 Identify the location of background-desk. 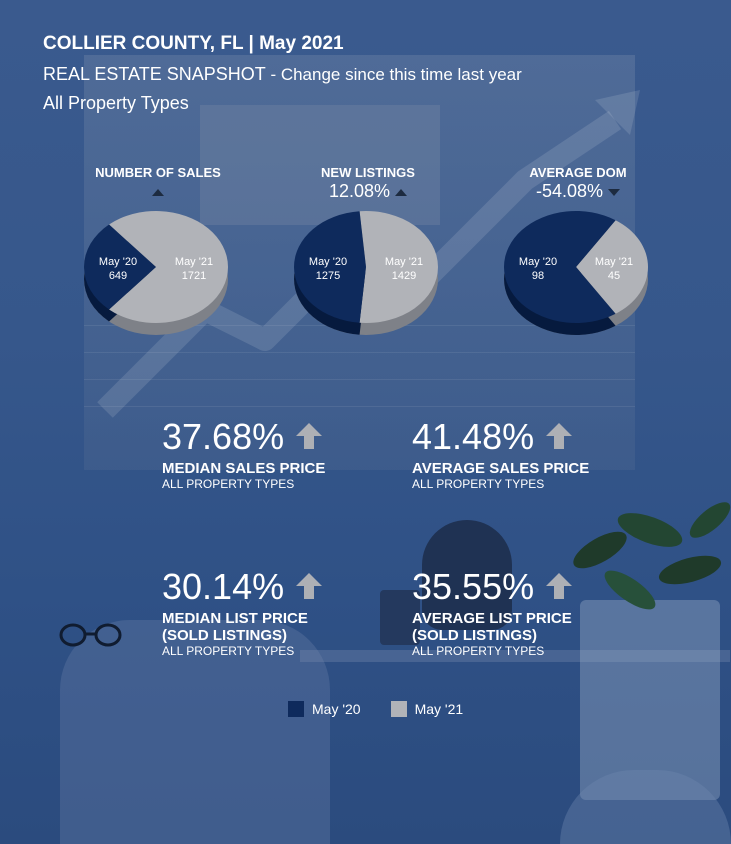
(515, 656).